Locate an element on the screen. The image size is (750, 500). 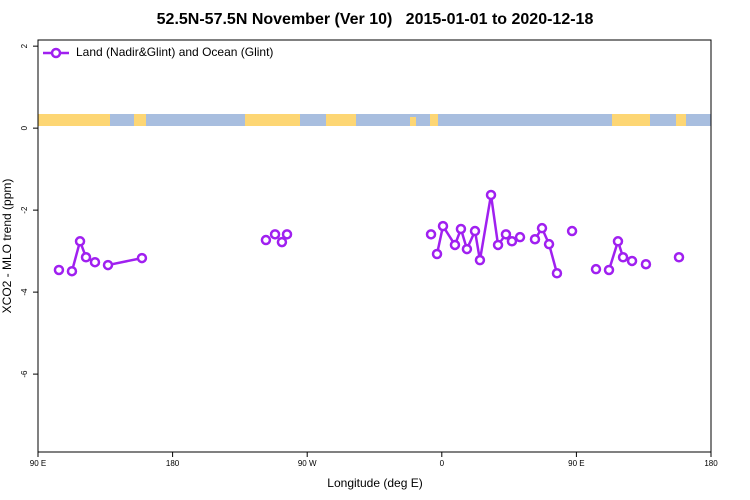
y-axis-label: XCO2 - MLO trend (ppm) is located at coordinates (7, 246).